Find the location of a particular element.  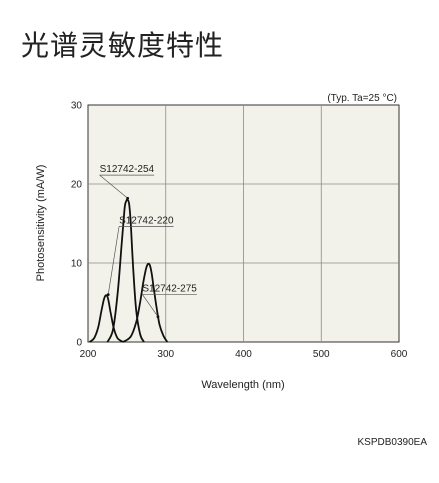

x-tick-label: 200 is located at coordinates (88, 354).